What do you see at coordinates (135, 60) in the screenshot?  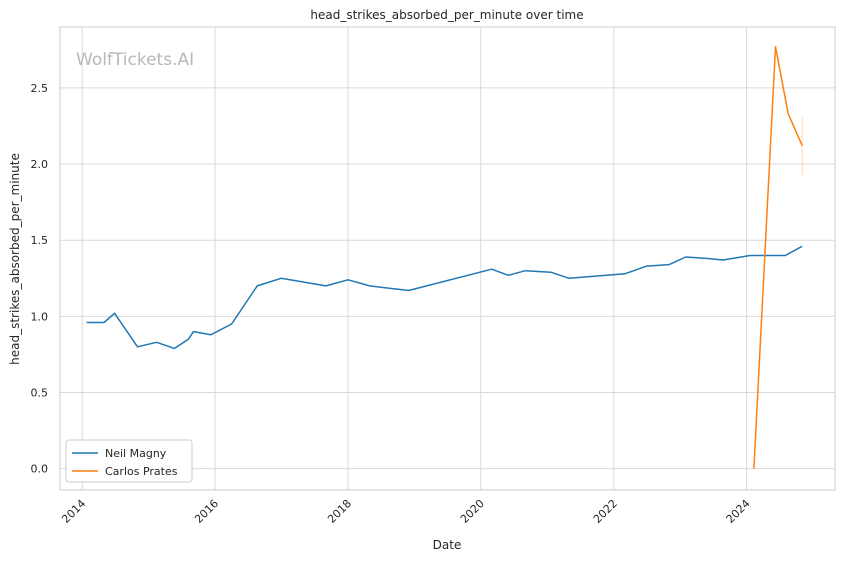 I see `watermark: WolfTickets.AI` at bounding box center [135, 60].